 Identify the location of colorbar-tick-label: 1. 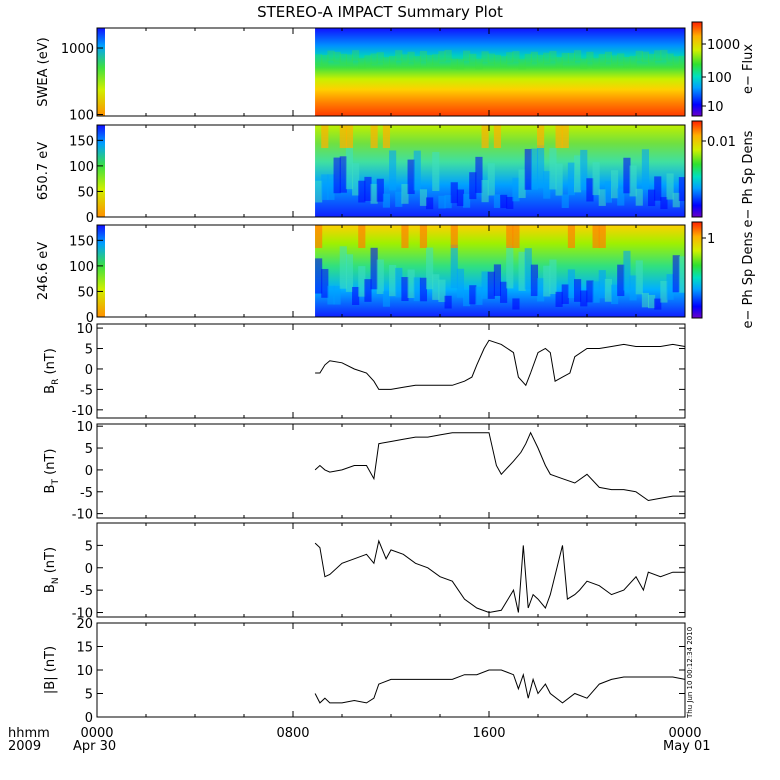
(711, 239).